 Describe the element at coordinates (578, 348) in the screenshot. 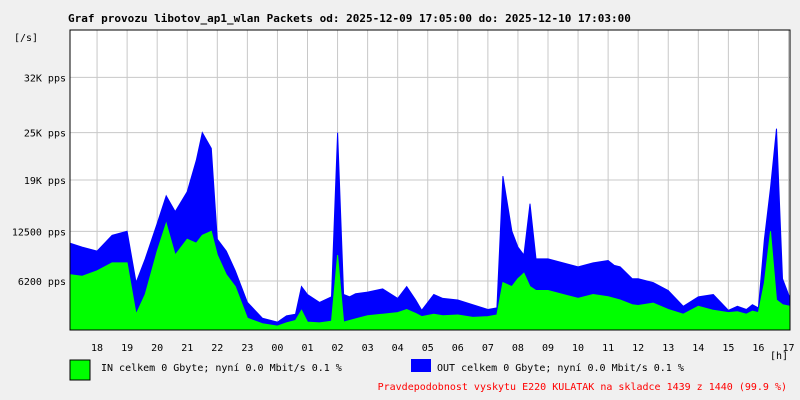

I see `x-tick-label: 10` at that location.